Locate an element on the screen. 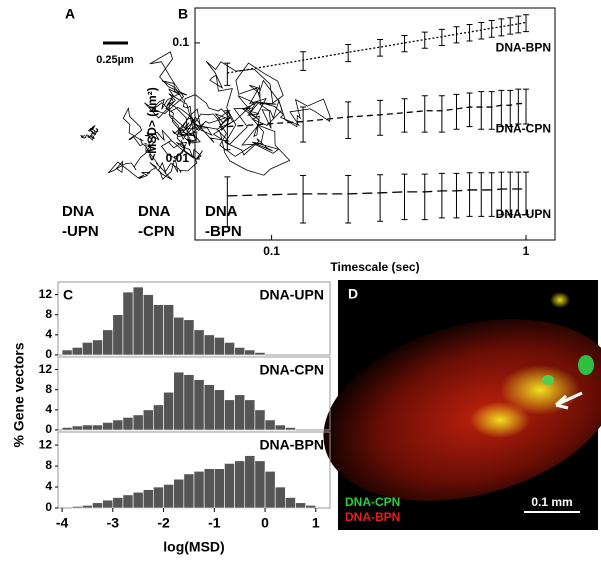 Image resolution: width=601 pixels, height=566 pixels. y-tick-label: 0.01 is located at coordinates (178, 158).